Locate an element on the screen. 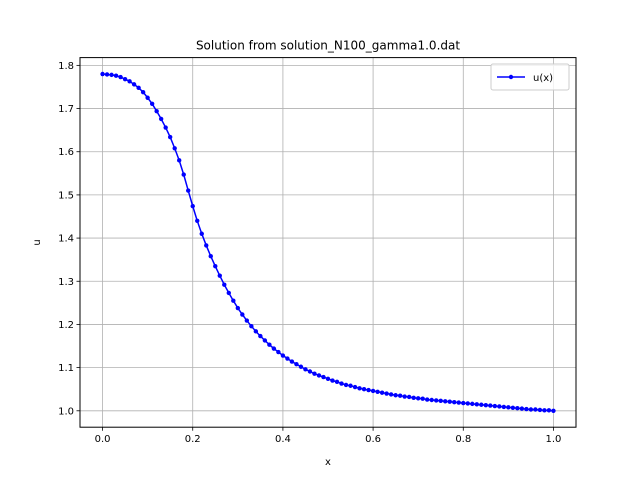 This screenshot has width=640, height=480. legend-marker-swatch is located at coordinates (511, 77).